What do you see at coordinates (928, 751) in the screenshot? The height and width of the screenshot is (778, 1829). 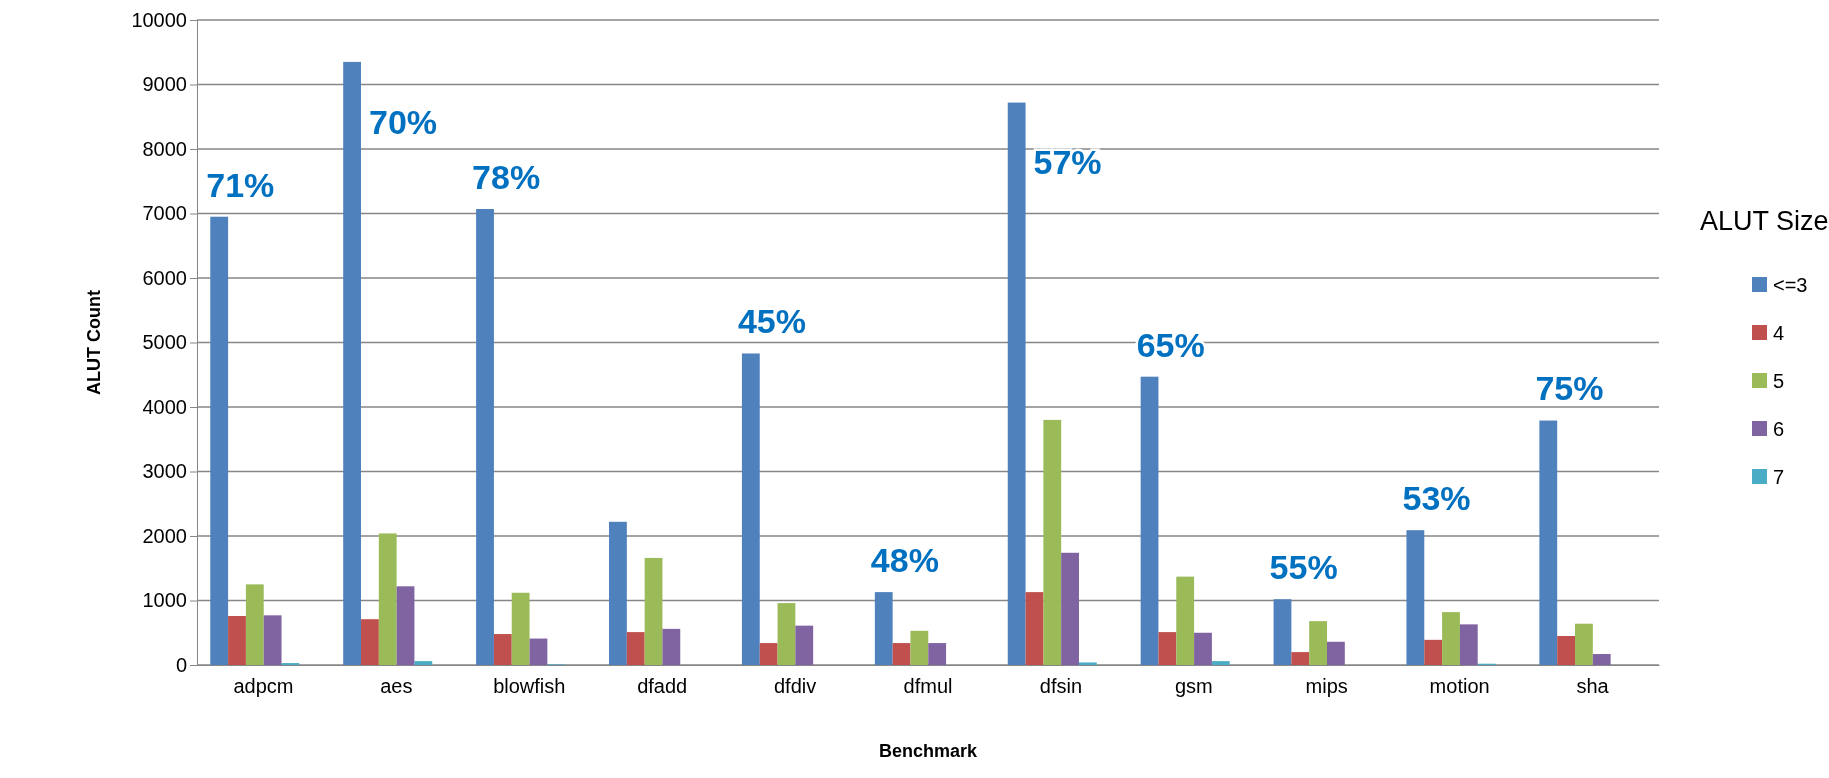 I see `x-axis-title: Benchmark` at bounding box center [928, 751].